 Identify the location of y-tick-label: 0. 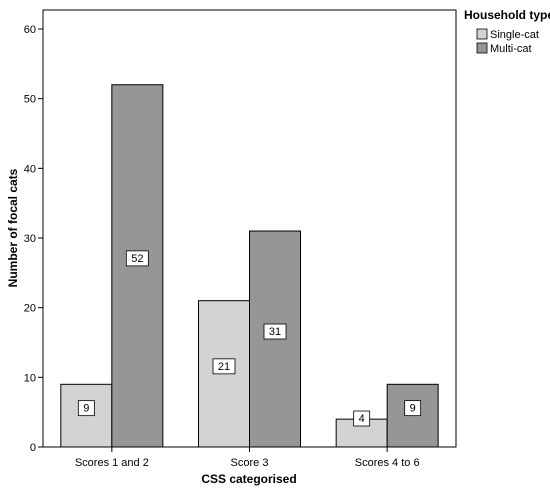
(33, 448).